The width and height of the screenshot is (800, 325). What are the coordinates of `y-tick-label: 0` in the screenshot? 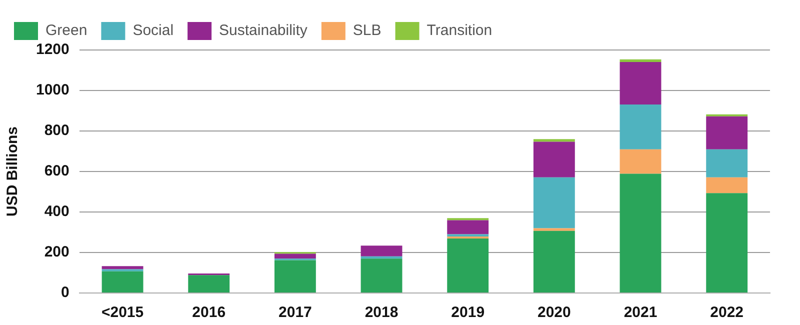 It's located at (65, 293).